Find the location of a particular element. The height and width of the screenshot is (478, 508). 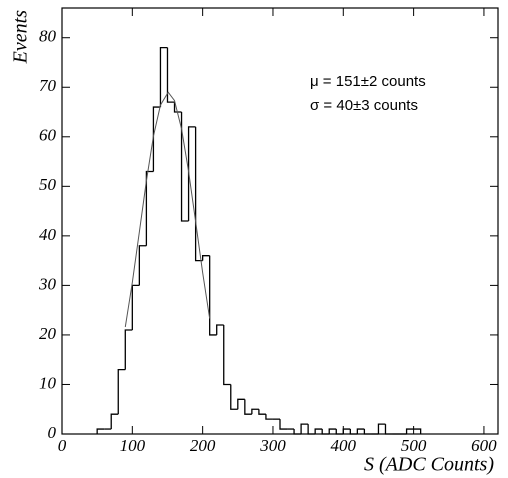

x-axis-label: S (ADC Counts) is located at coordinates (429, 465).